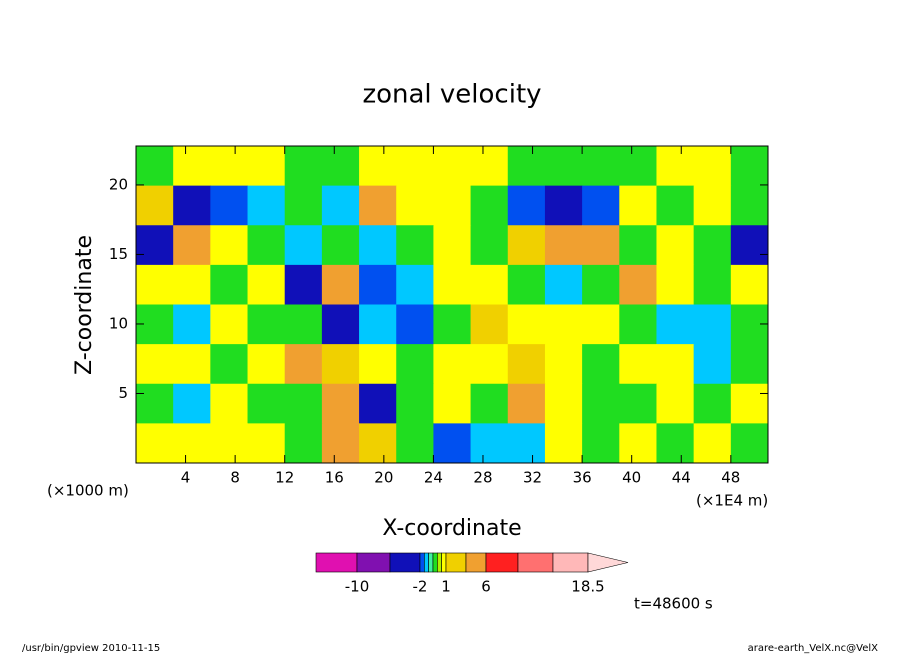 The height and width of the screenshot is (654, 904). What do you see at coordinates (357, 587) in the screenshot?
I see `colorbar-tick-label: -10` at bounding box center [357, 587].